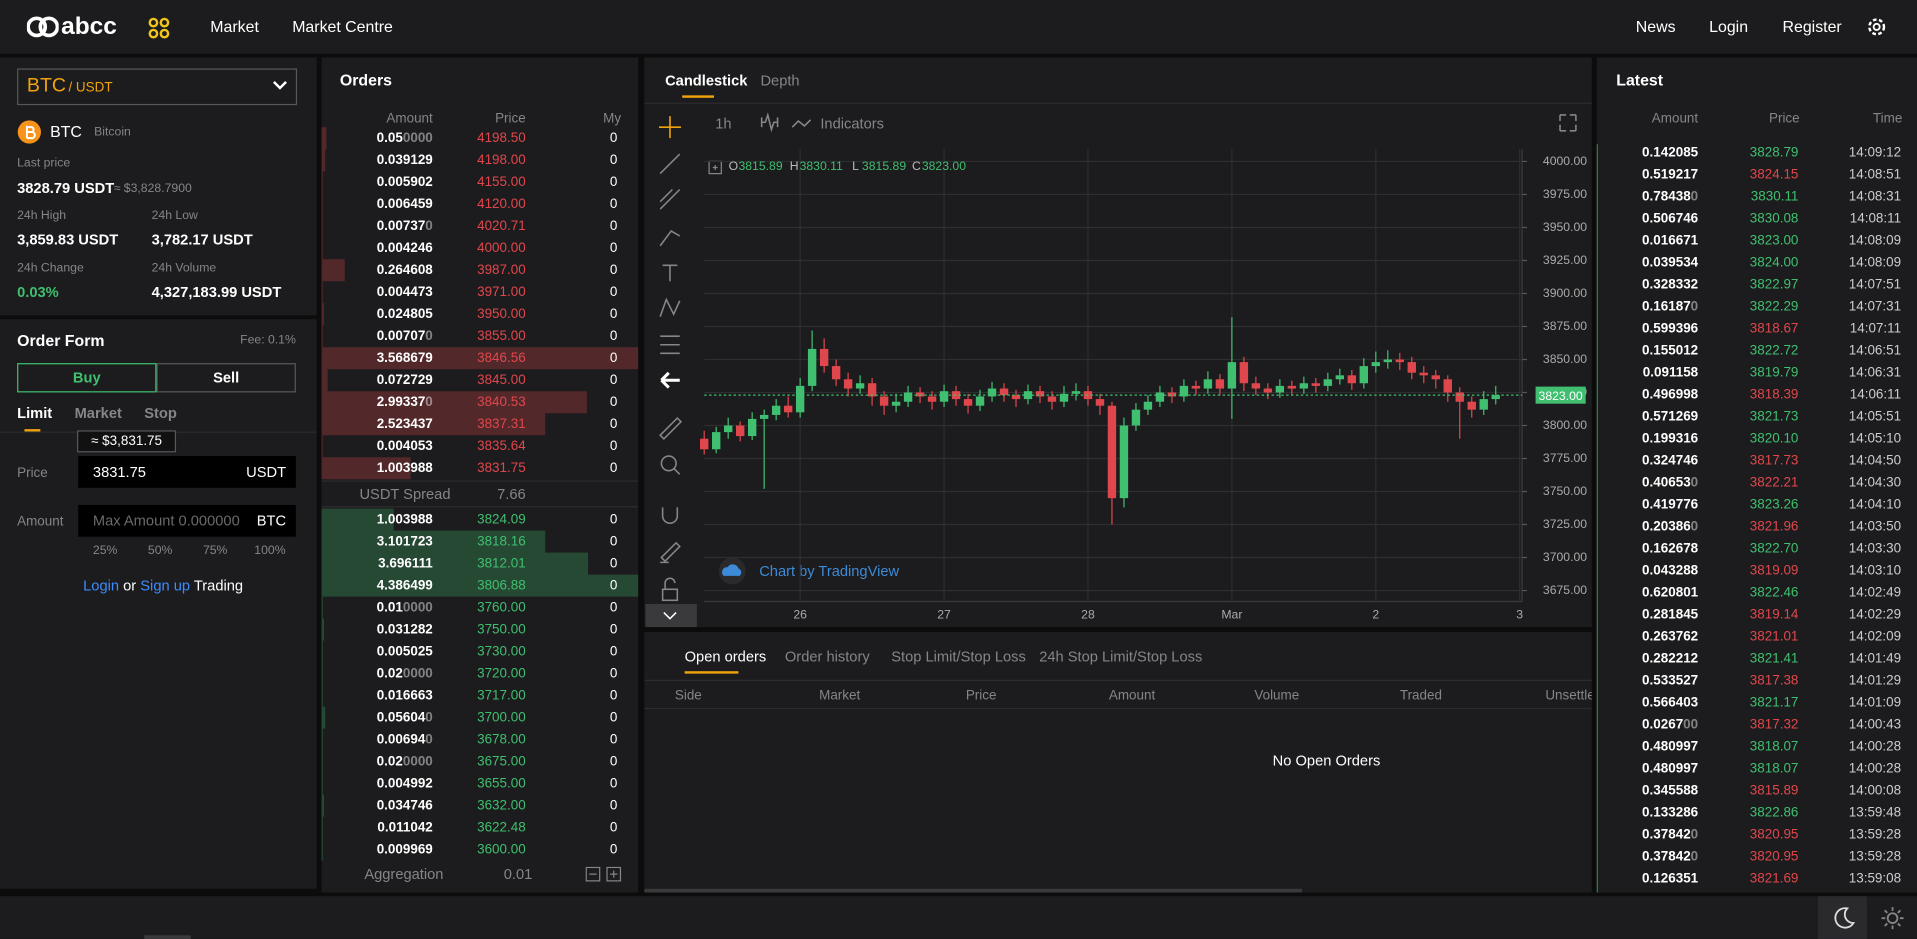 The image size is (1917, 939). I want to click on signup-link: Sign up, so click(165, 586).